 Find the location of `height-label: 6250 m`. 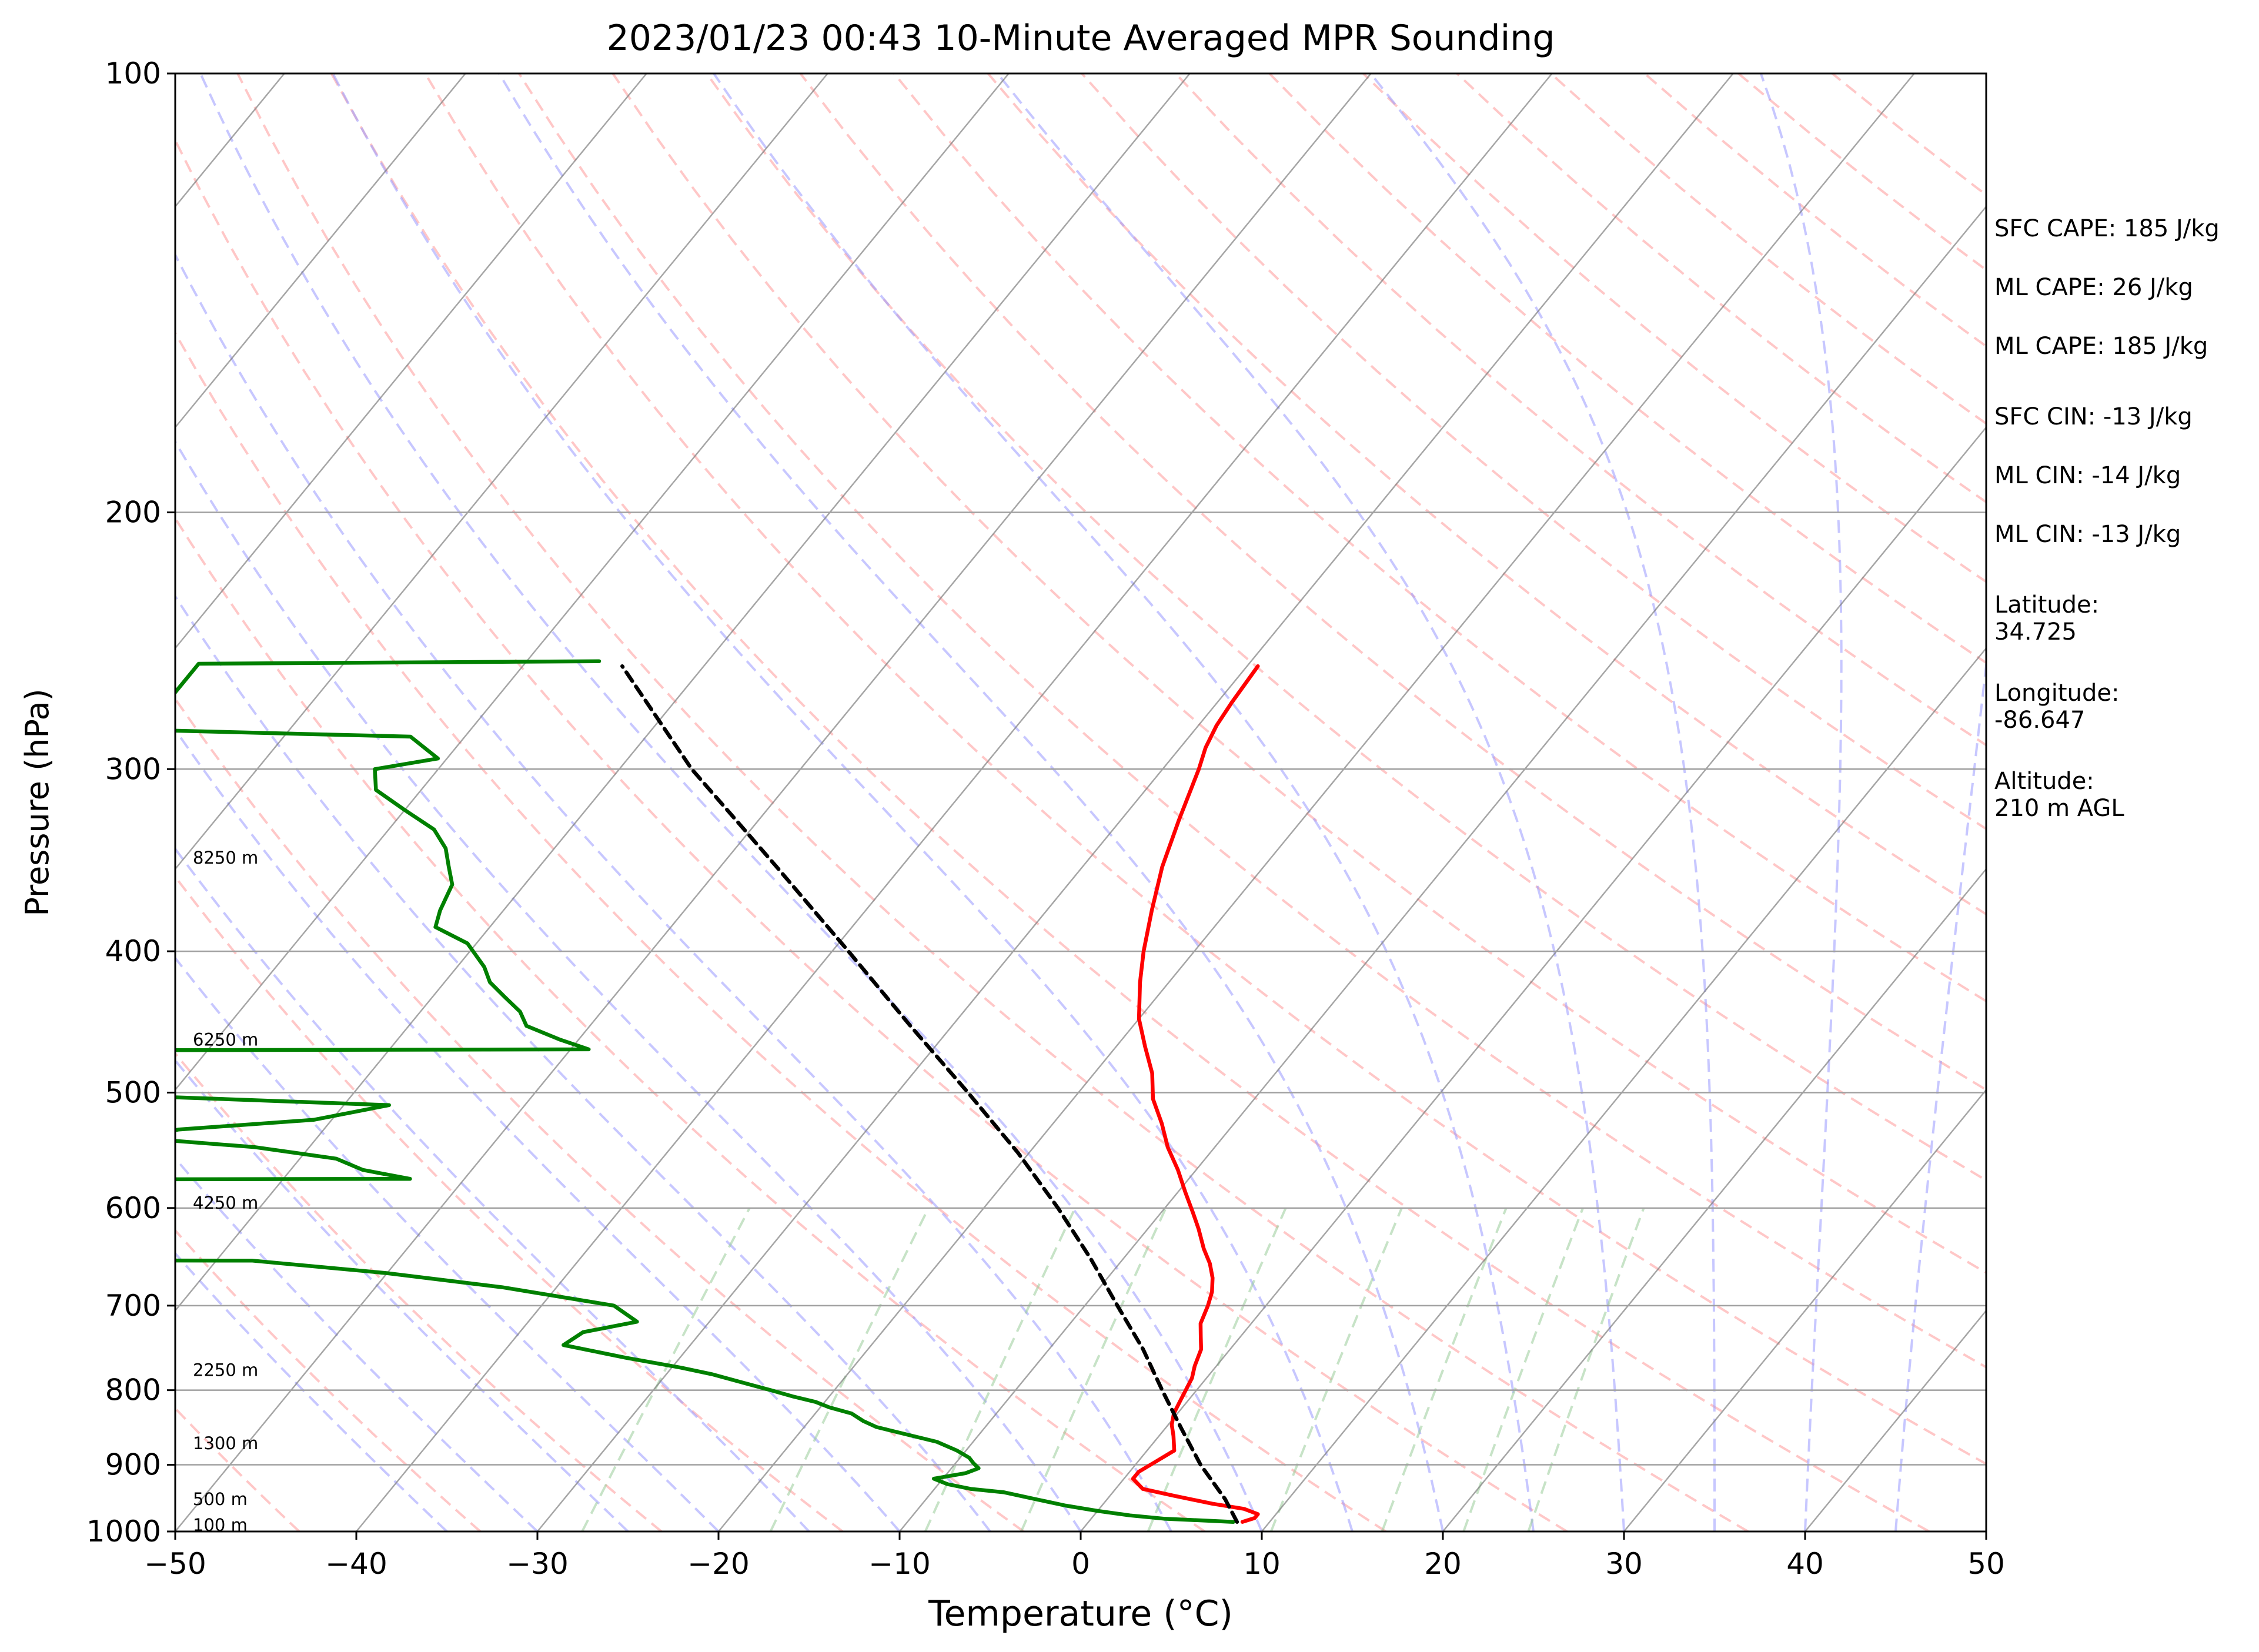

height-label: 6250 m is located at coordinates (225, 1040).